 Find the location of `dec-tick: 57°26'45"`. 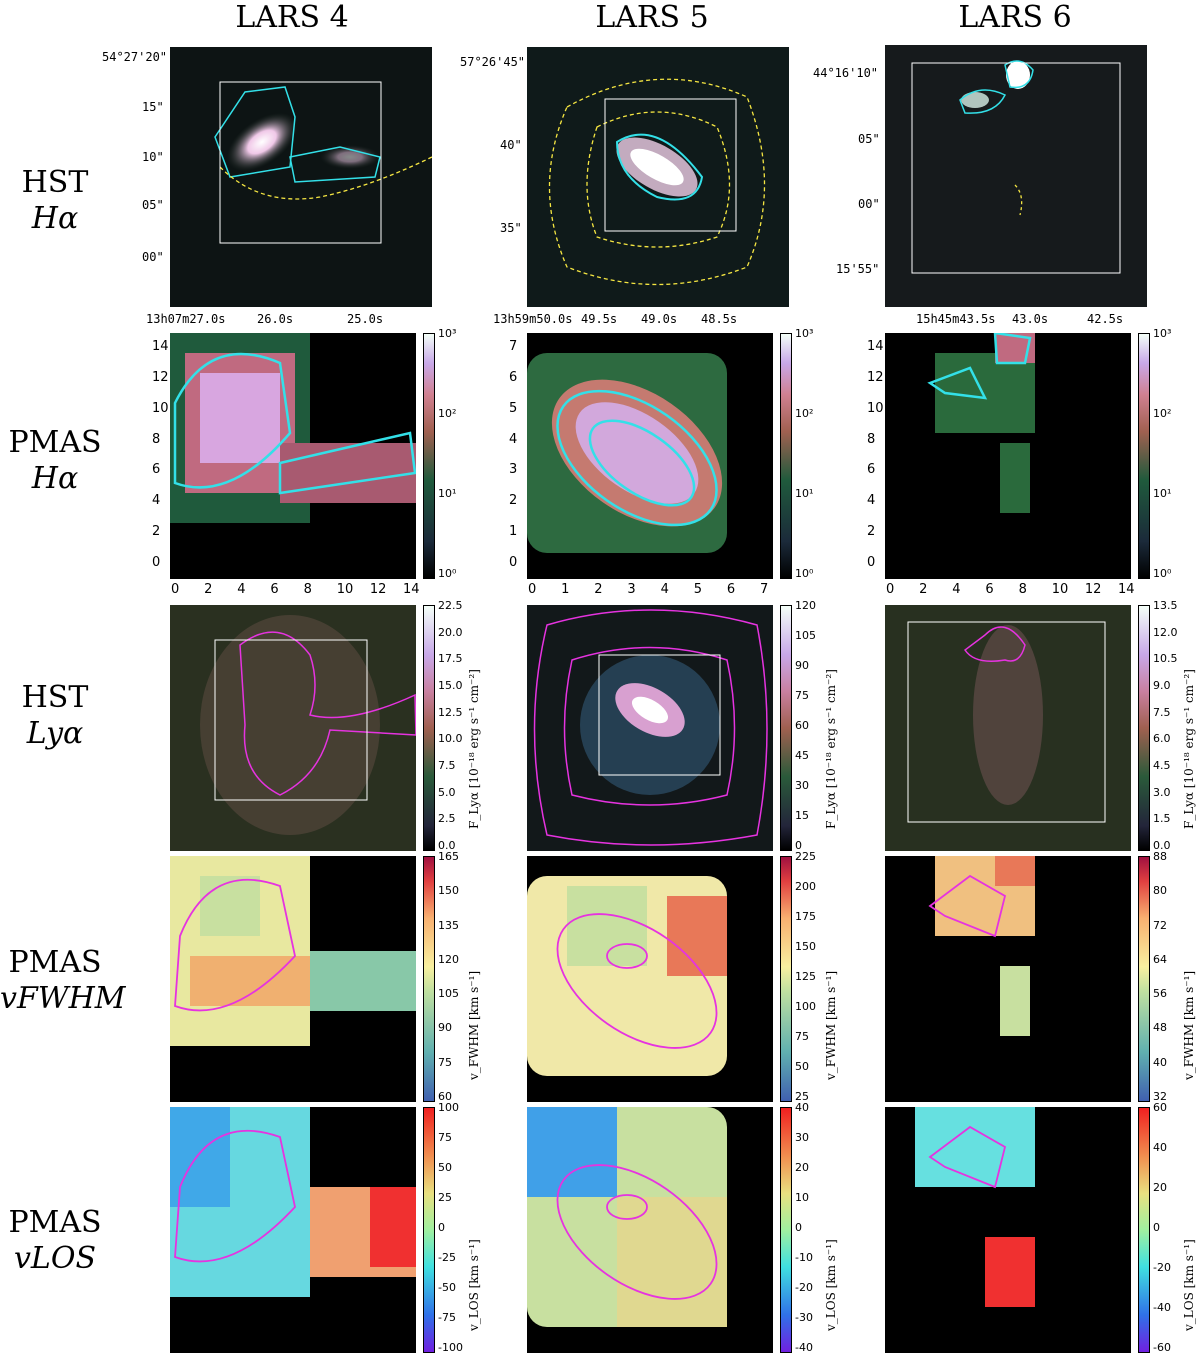

dec-tick: 57°26'45" is located at coordinates (493, 62).